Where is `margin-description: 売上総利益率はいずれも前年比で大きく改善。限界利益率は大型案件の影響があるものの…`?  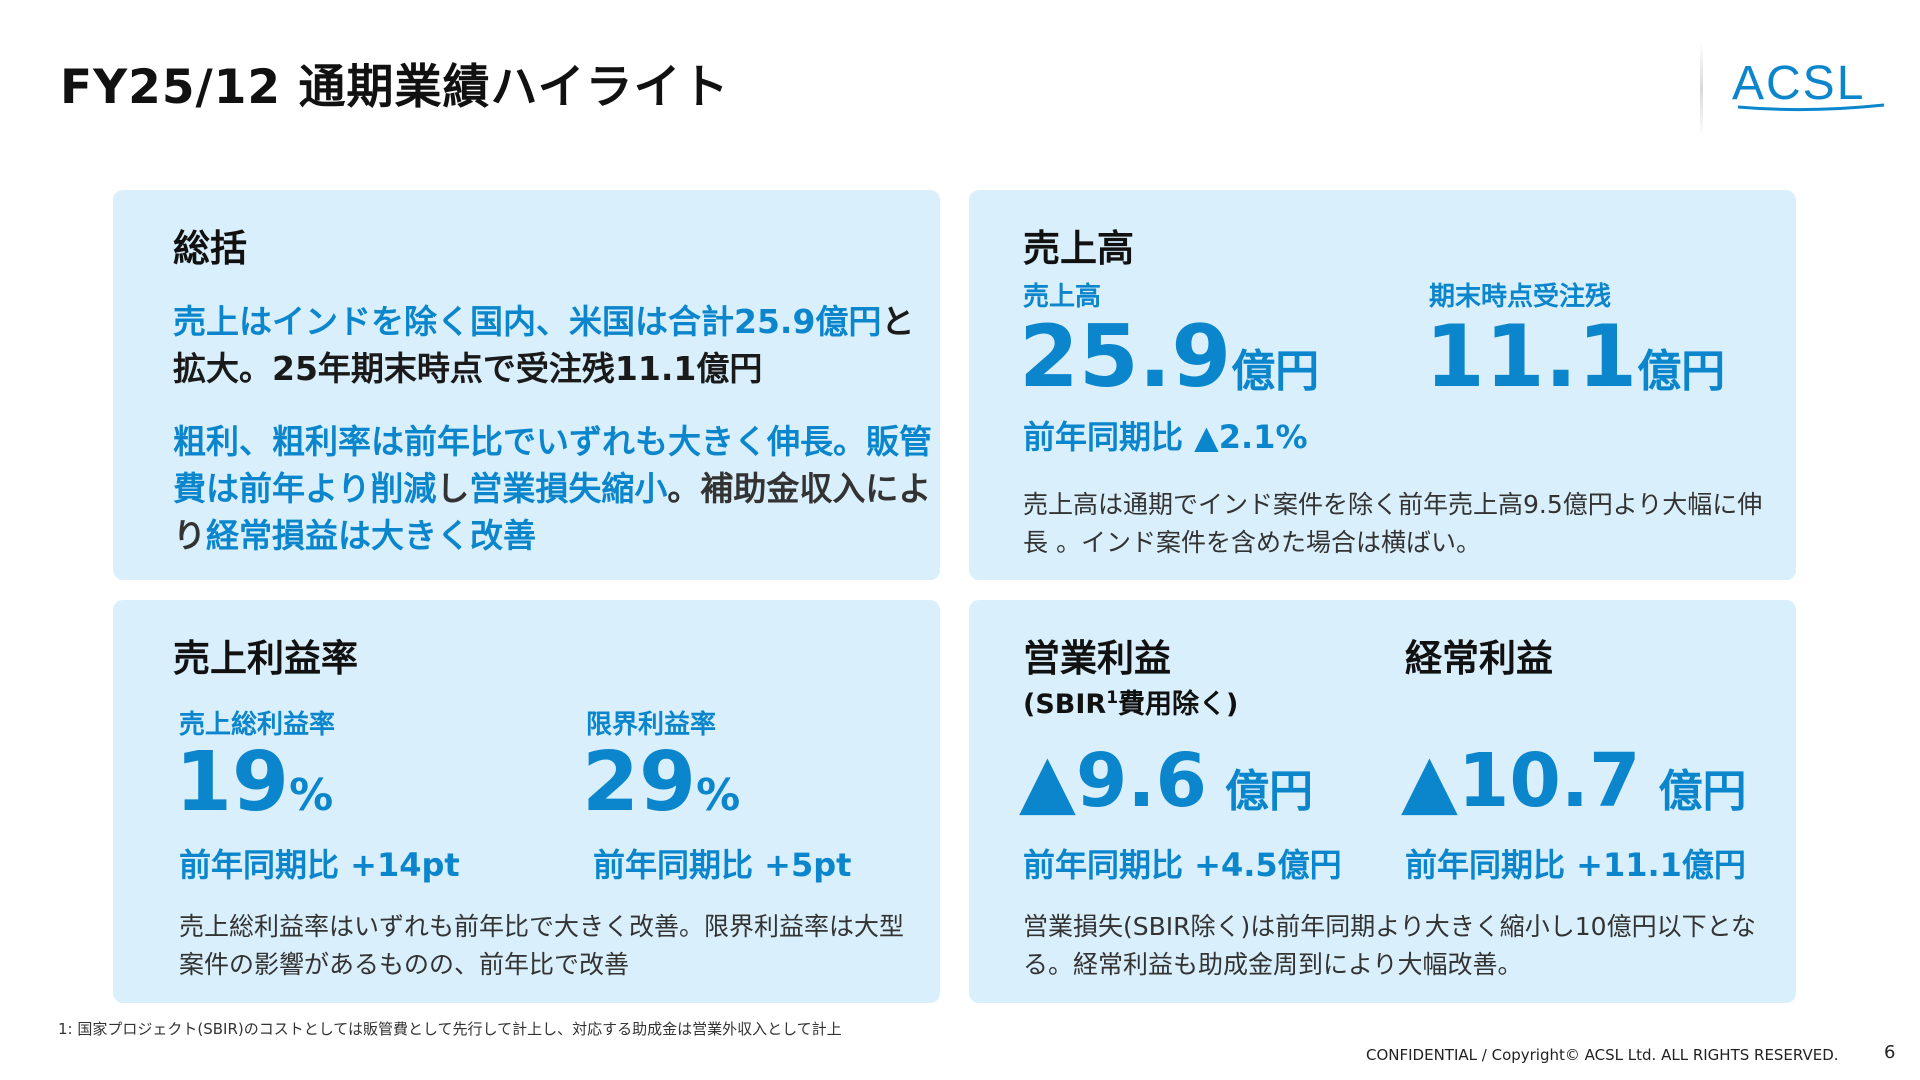 margin-description: 売上総利益率はいずれも前年比で大きく改善。限界利益率は大型案件の影響があるものの… is located at coordinates (542, 945).